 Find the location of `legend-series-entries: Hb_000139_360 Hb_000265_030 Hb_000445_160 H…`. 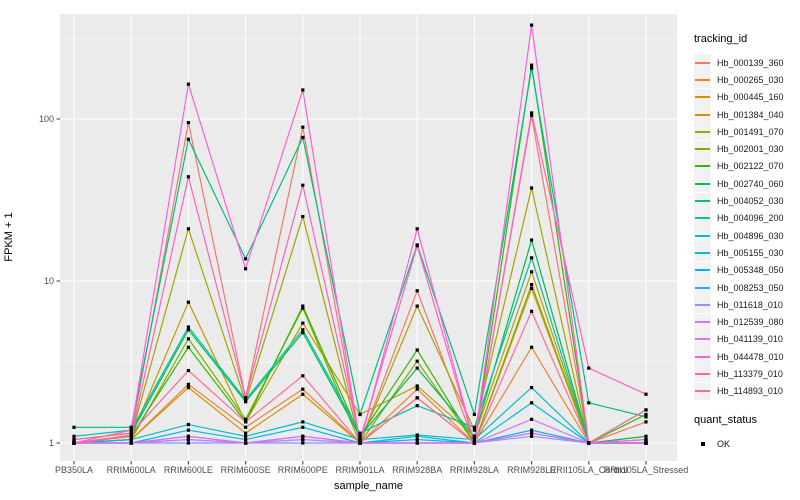

legend-series-entries: Hb_000139_360 Hb_000265_030 Hb_000445_160 H… is located at coordinates (746, 227).